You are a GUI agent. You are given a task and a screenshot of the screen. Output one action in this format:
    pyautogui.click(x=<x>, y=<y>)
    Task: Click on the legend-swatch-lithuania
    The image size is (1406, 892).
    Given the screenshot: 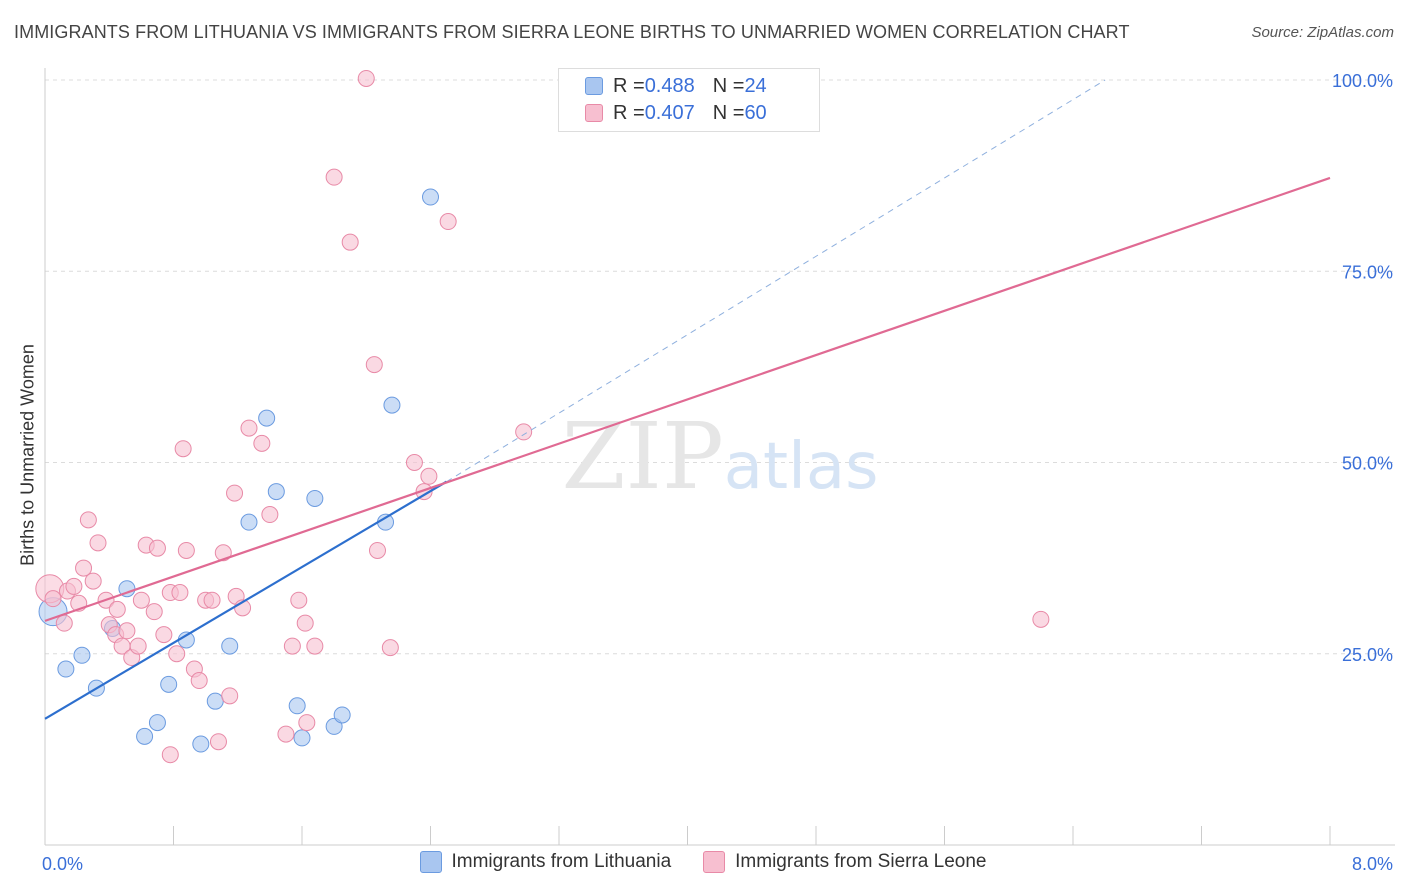 What is the action you would take?
    pyautogui.click(x=594, y=86)
    